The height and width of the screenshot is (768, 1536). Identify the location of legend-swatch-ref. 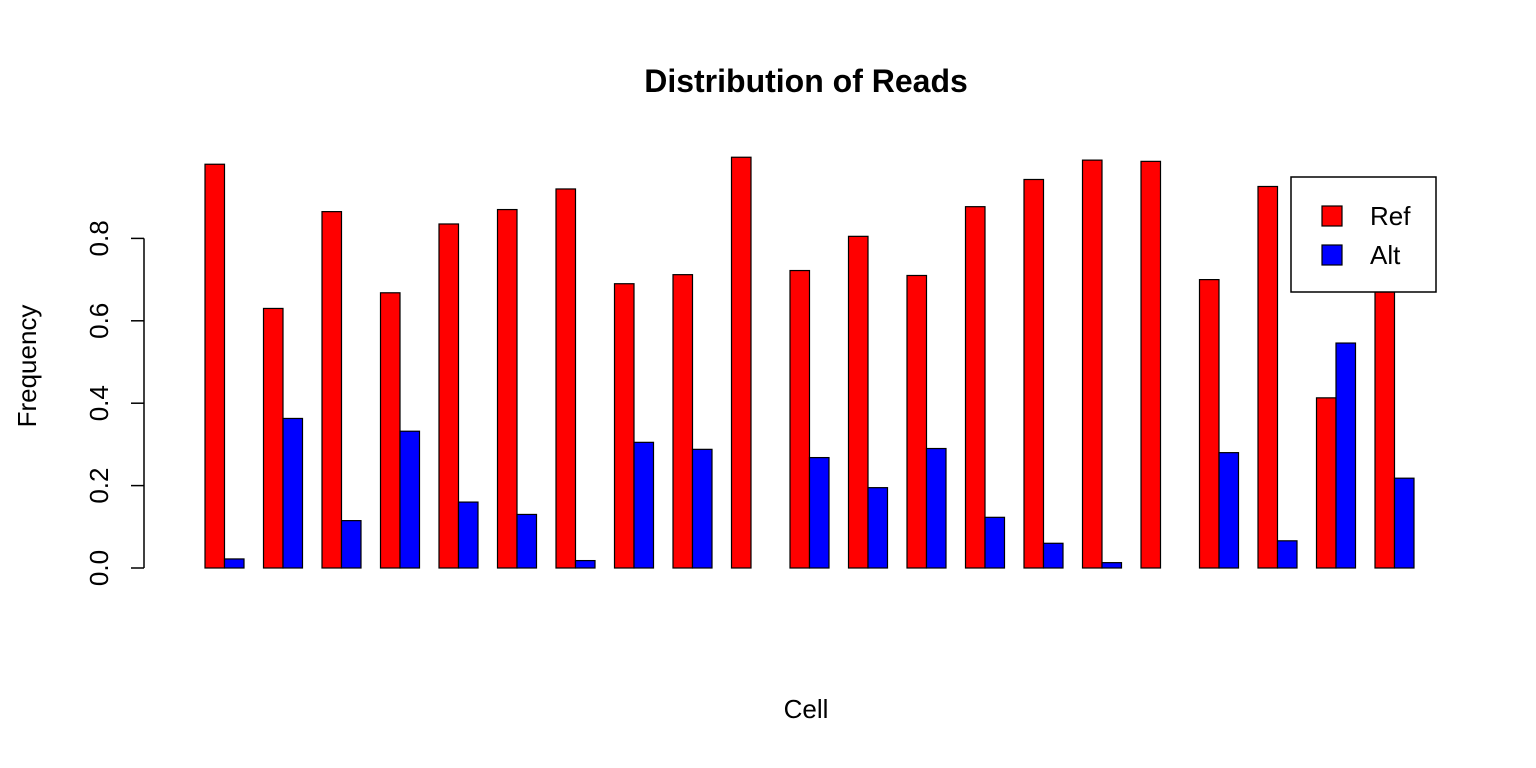
(1332, 216).